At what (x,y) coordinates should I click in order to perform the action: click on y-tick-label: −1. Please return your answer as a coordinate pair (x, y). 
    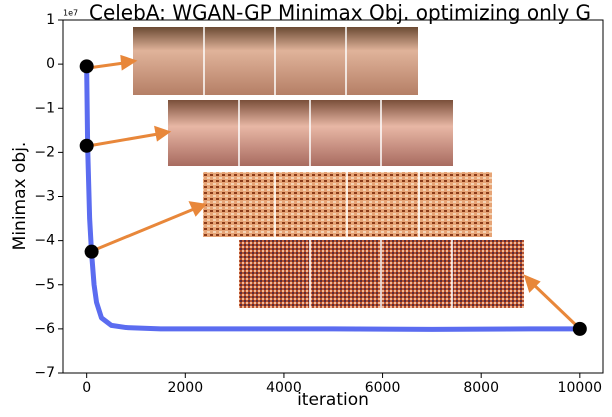
    Looking at the image, I should click on (44, 108).